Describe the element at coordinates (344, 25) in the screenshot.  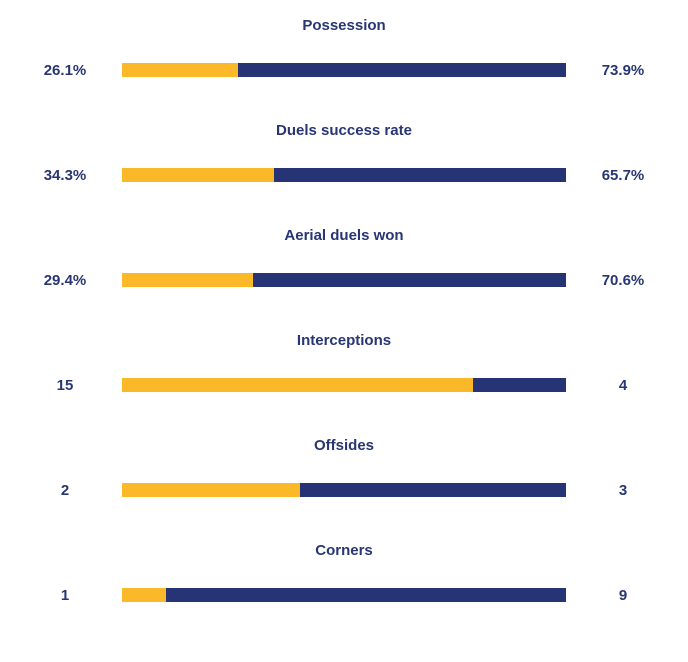
I see `stat-title: Possession` at that location.